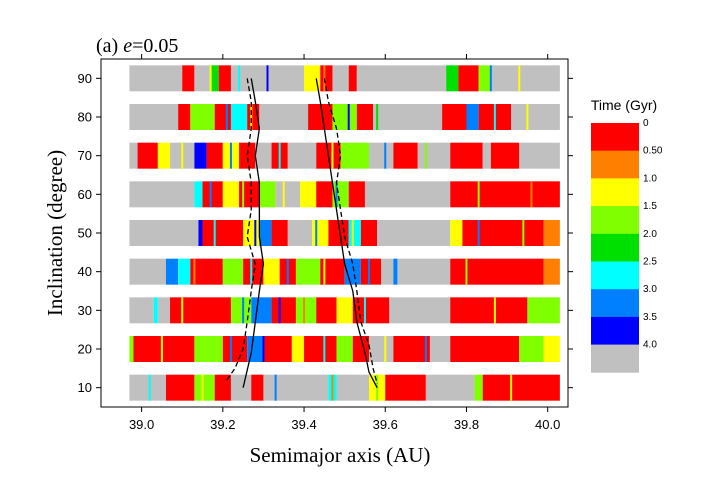 The image size is (707, 494). I want to click on x-tick-label: 39.4, so click(303, 424).